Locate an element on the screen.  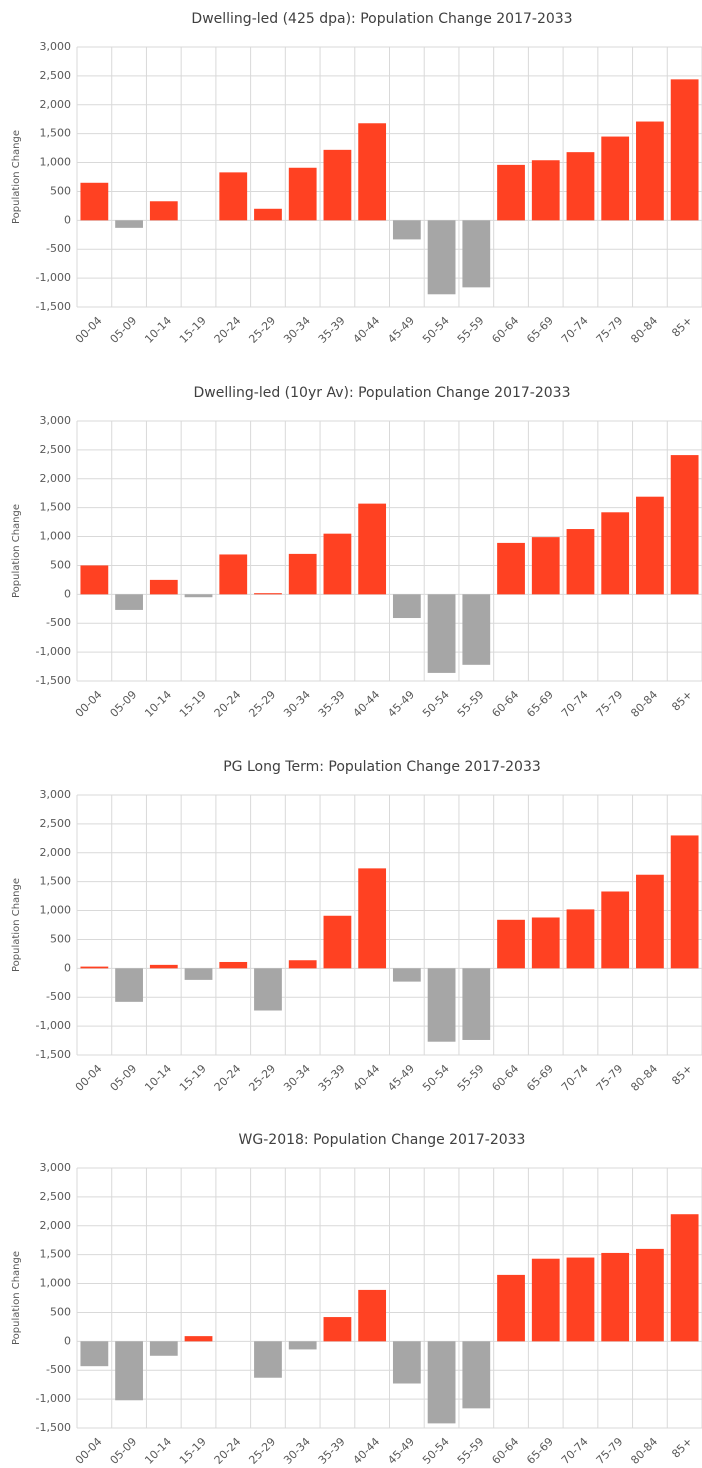
y-tick-label: 2,500 is located at coordinates (56, 1196).